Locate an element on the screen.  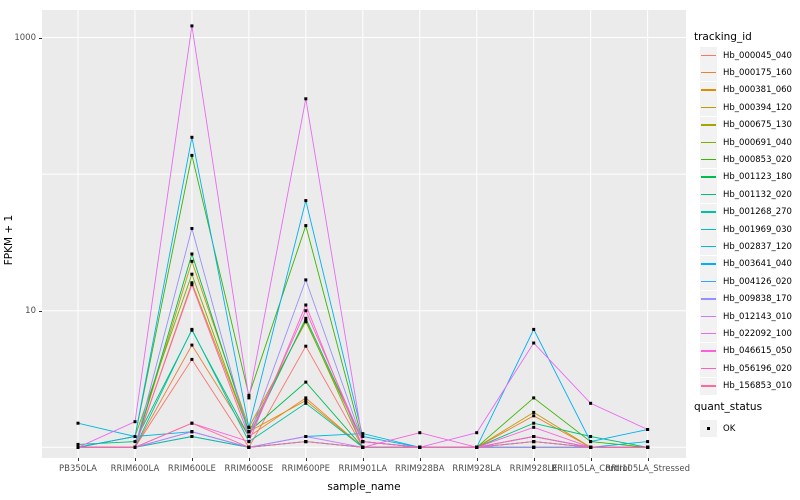
legend-item-label: Hb_001268_270 is located at coordinates (757, 212).